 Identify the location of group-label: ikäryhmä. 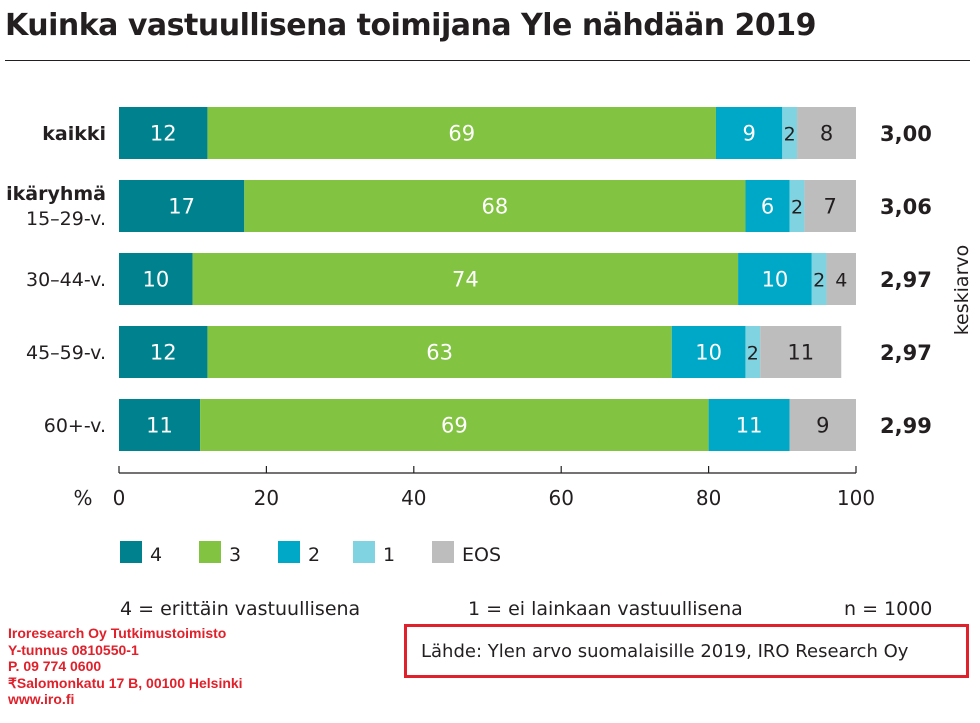
(56, 194).